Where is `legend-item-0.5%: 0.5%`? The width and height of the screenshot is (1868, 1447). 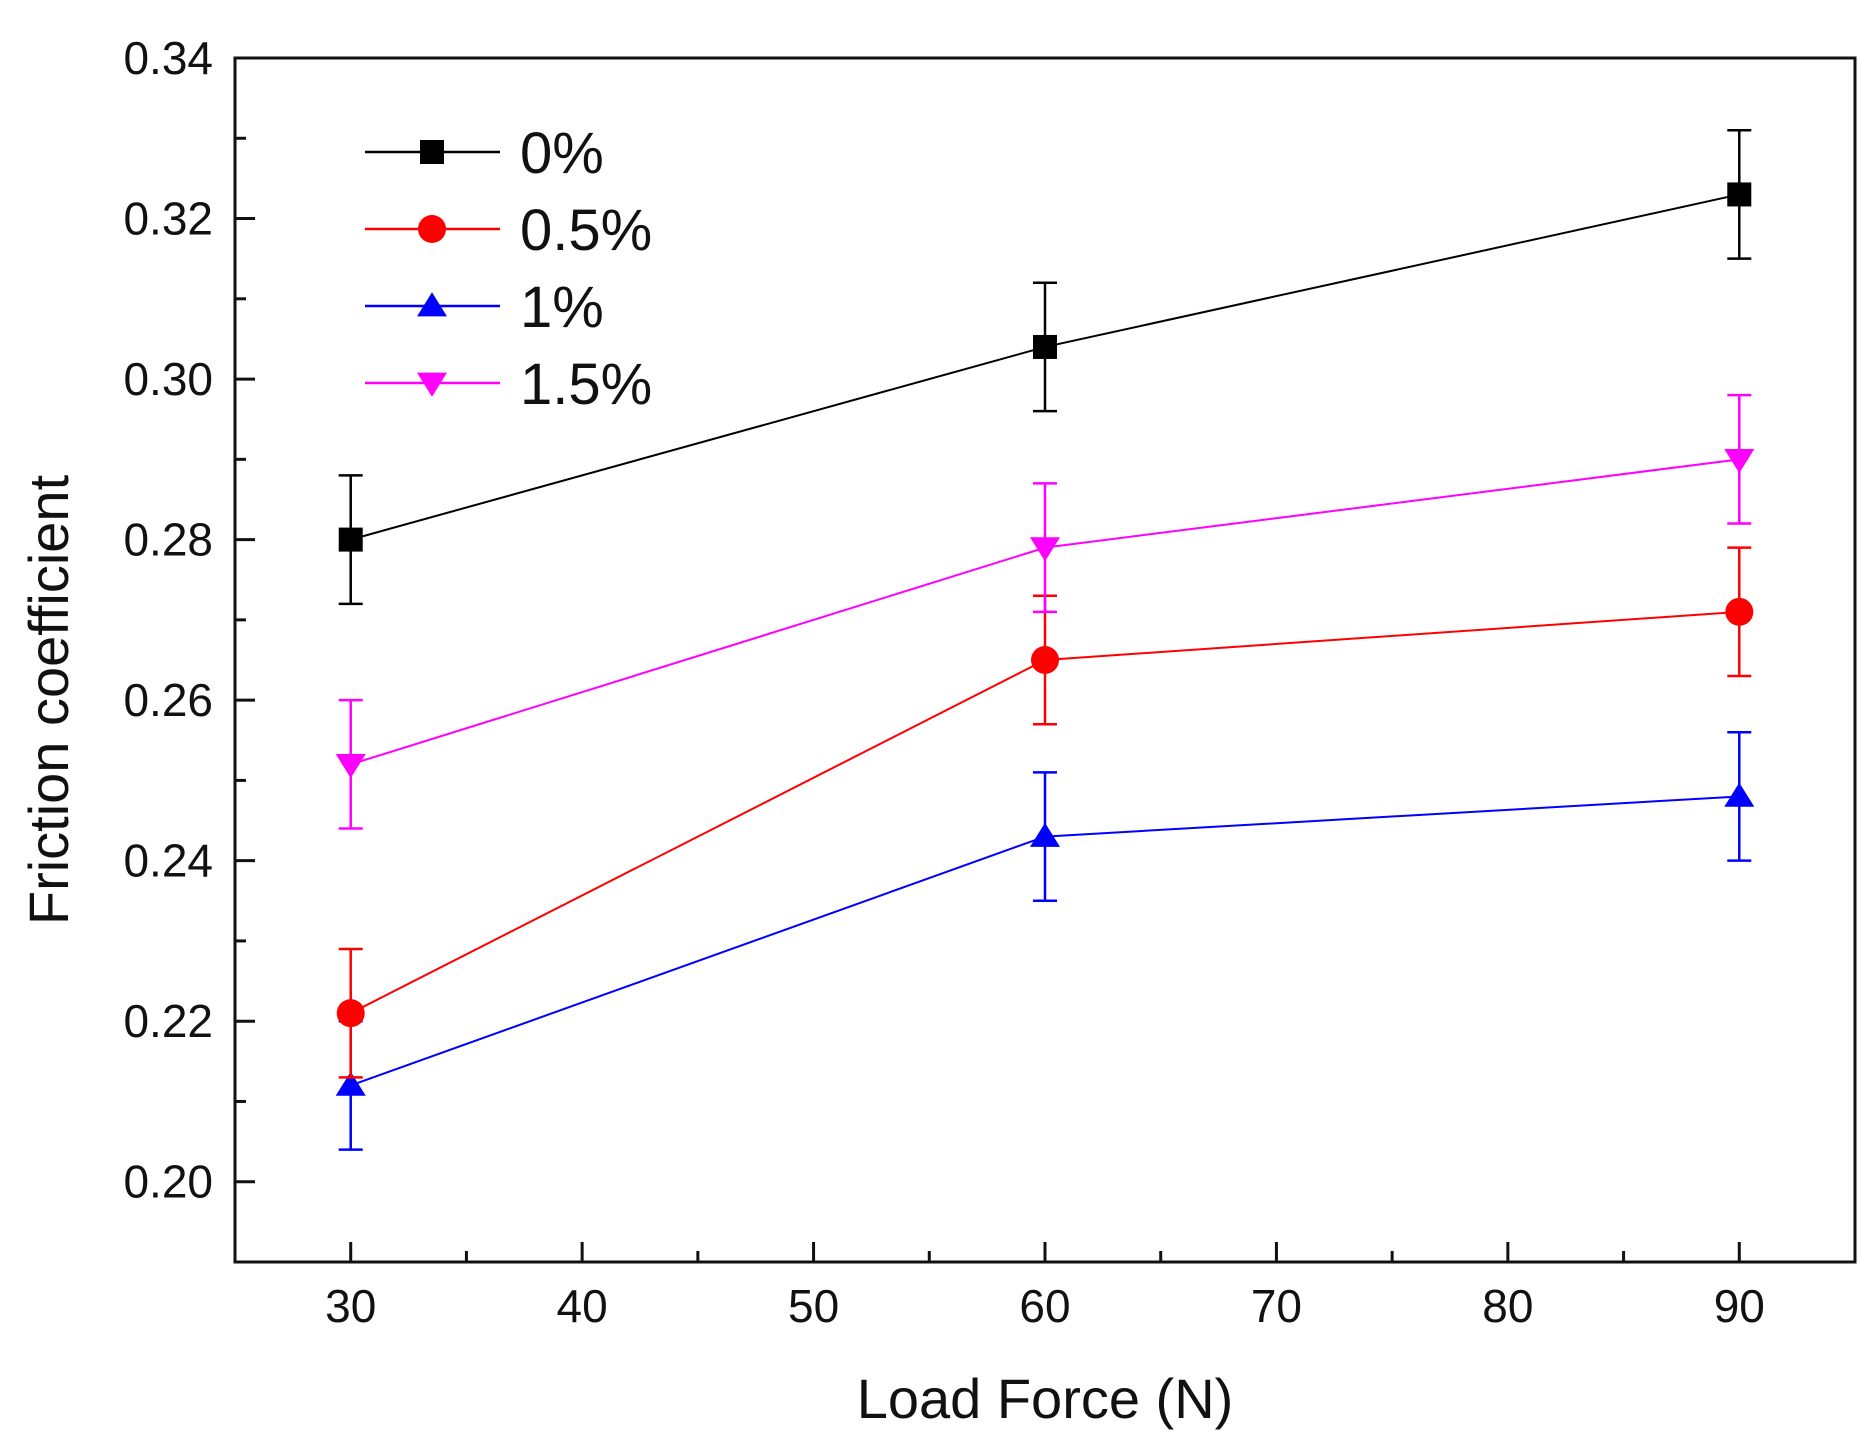 legend-item-0.5%: 0.5% is located at coordinates (508, 230).